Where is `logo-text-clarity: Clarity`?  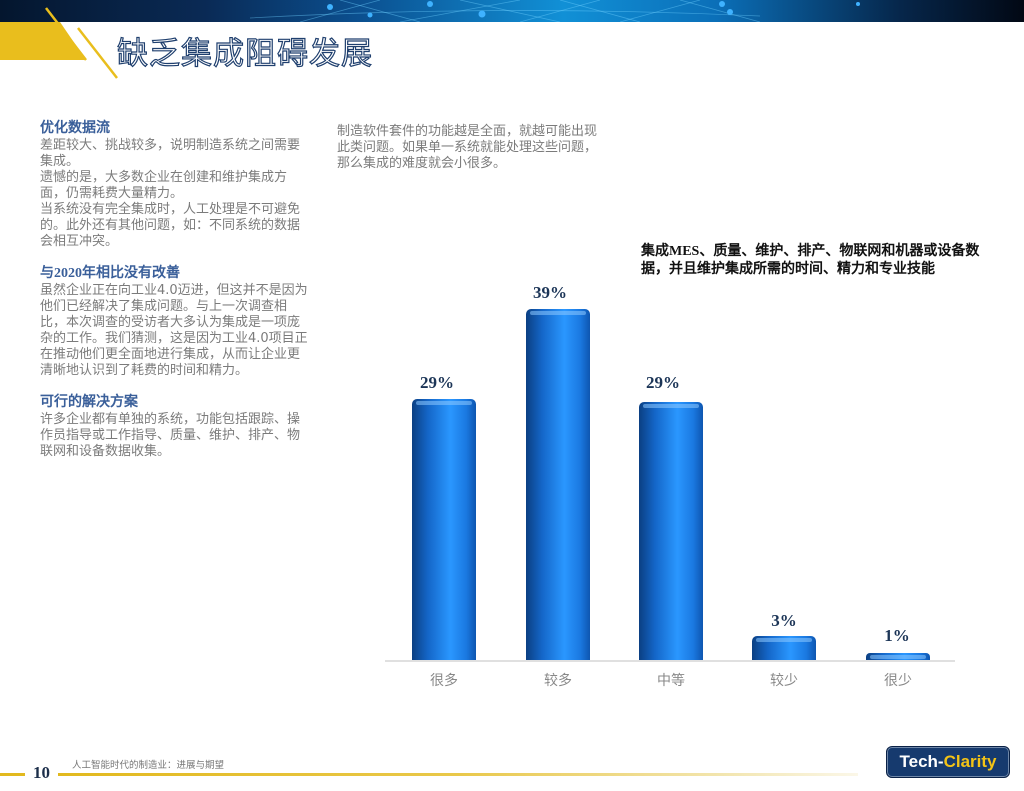 logo-text-clarity: Clarity is located at coordinates (970, 761).